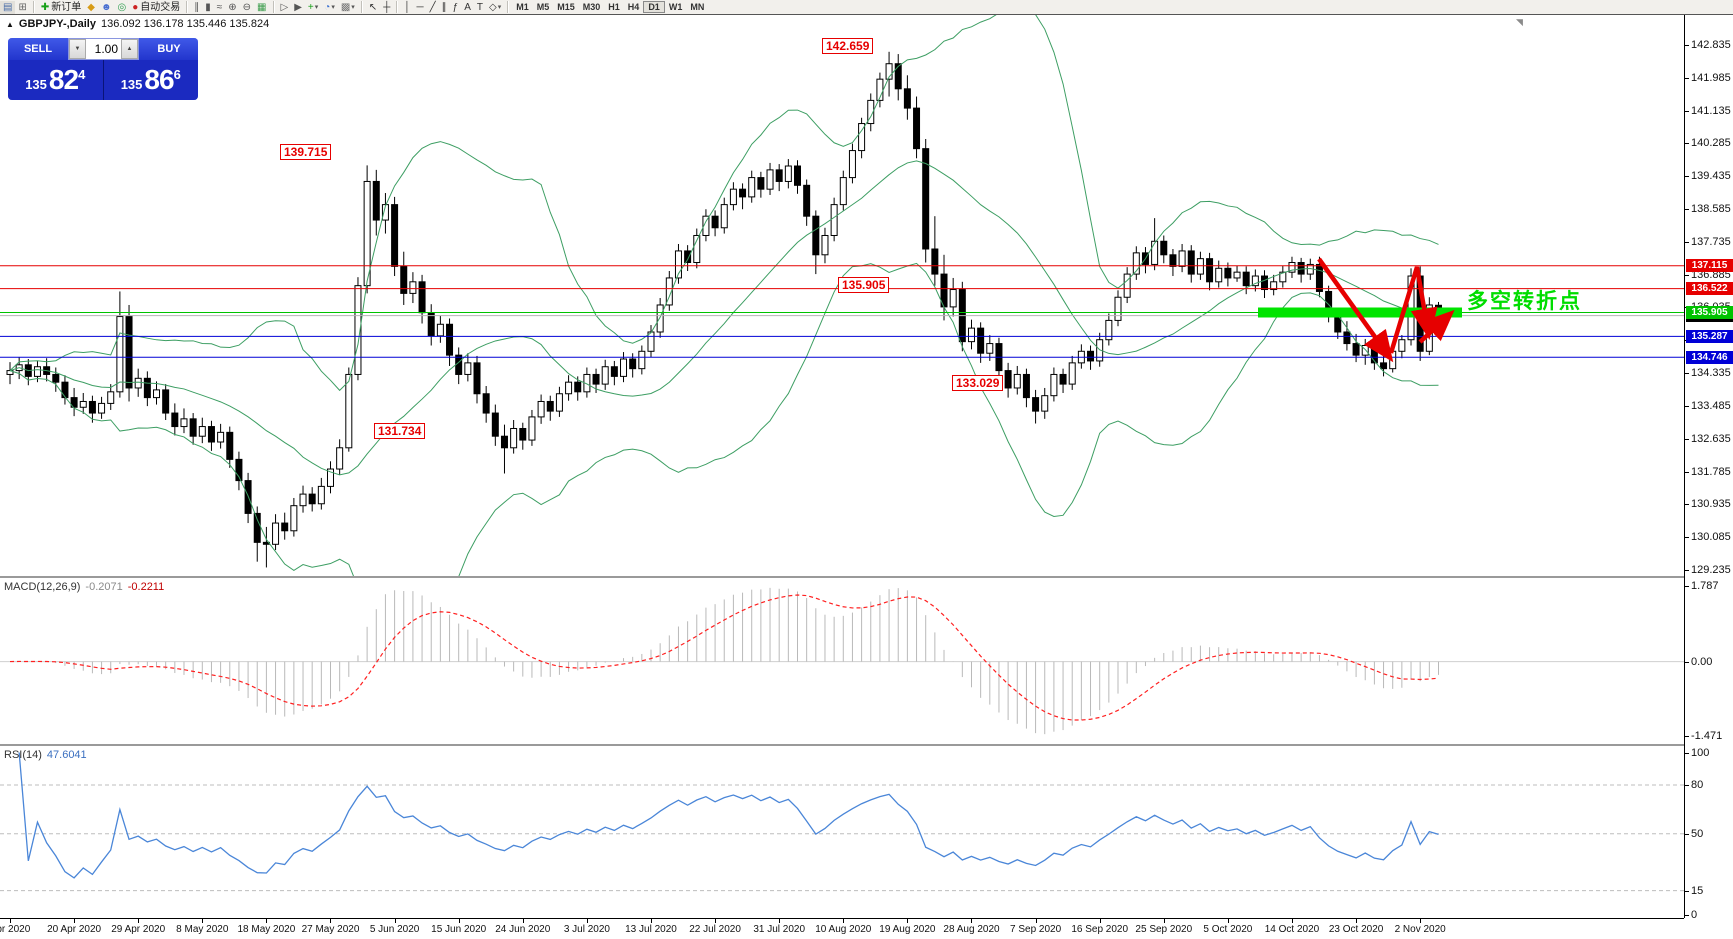 Image resolution: width=1733 pixels, height=939 pixels. I want to click on profile-icon: ☻, so click(106, 7).